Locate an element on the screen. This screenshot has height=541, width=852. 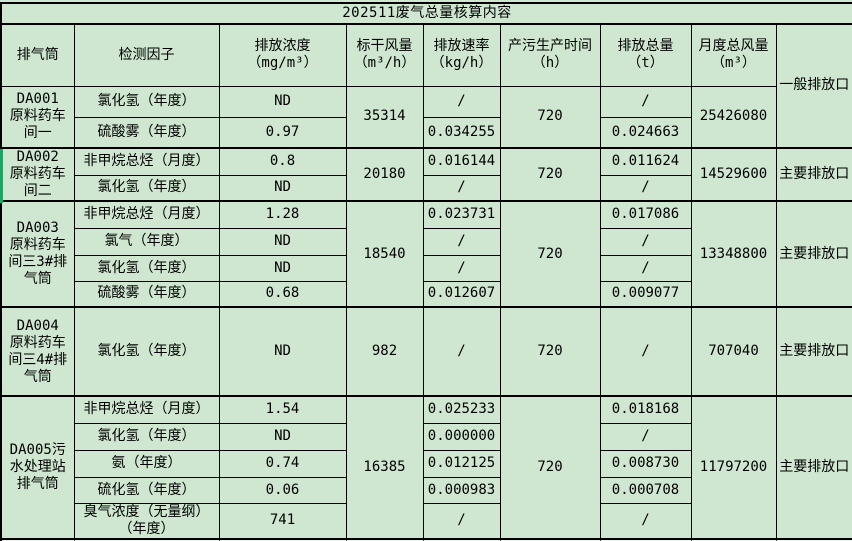
total-cell: 0.011624 is located at coordinates (645, 161).